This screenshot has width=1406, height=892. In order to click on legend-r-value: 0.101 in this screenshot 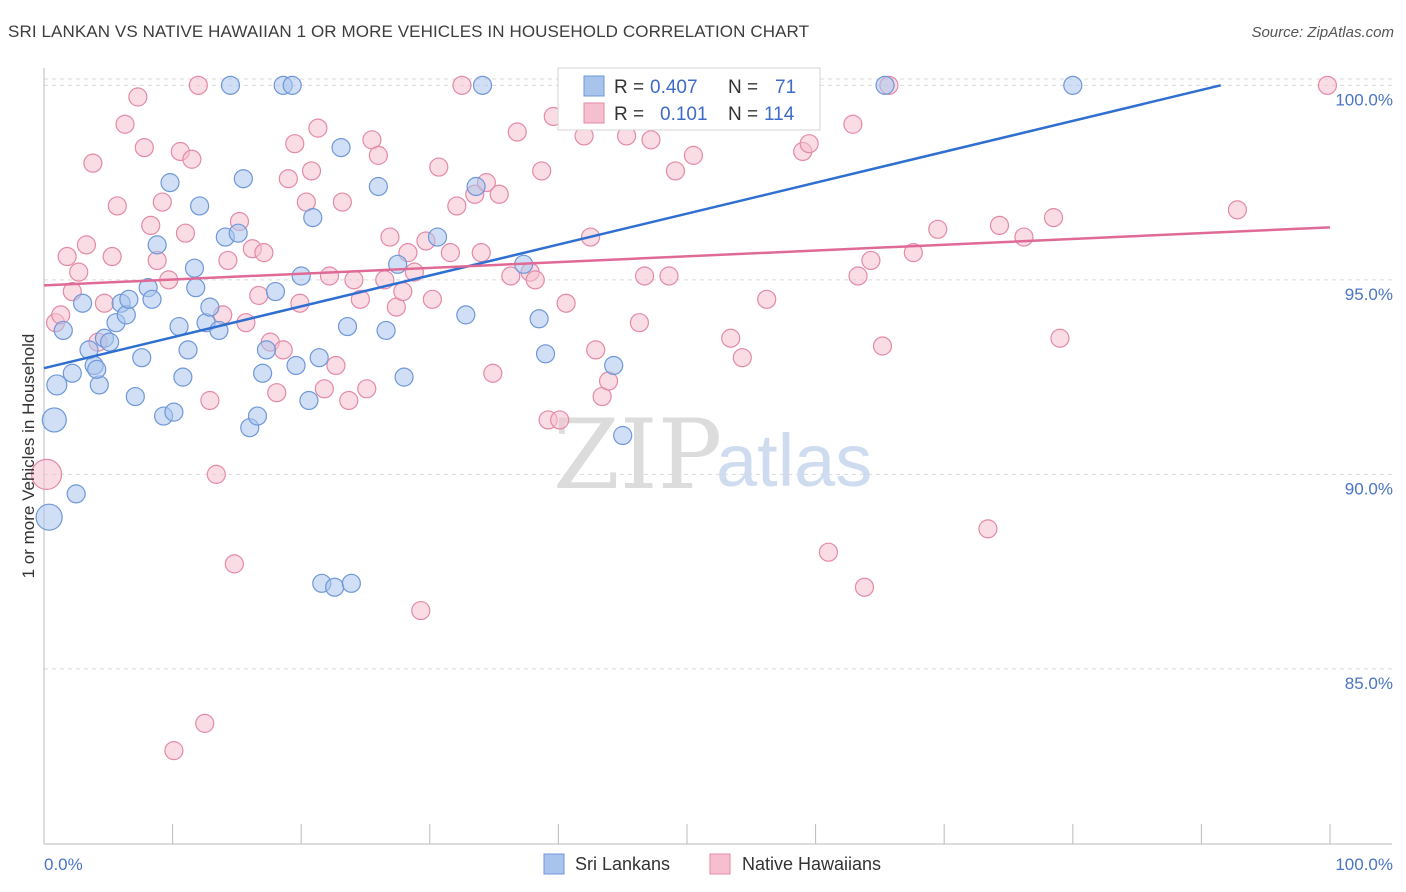, I will do `click(684, 114)`.